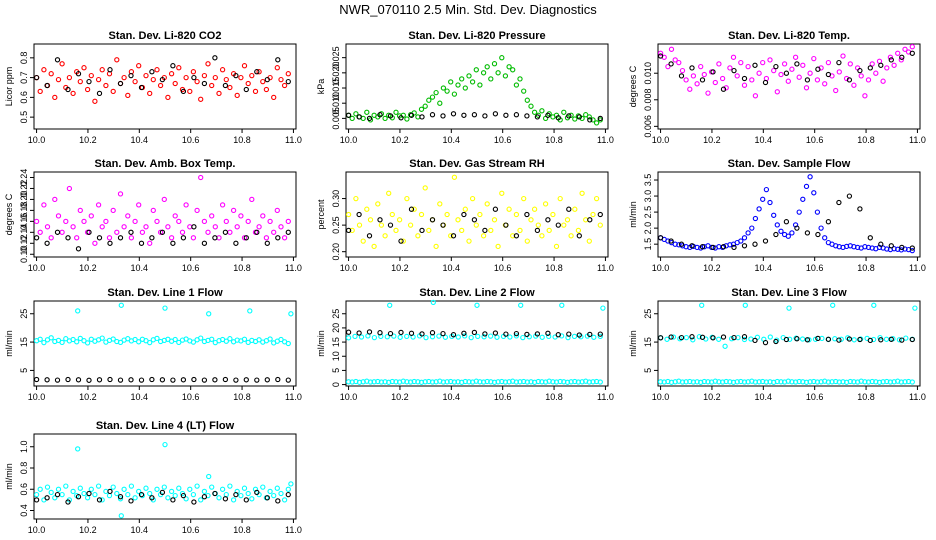 The height and width of the screenshot is (540, 936). I want to click on y-axis-label: Licor ppm, so click(9, 87).